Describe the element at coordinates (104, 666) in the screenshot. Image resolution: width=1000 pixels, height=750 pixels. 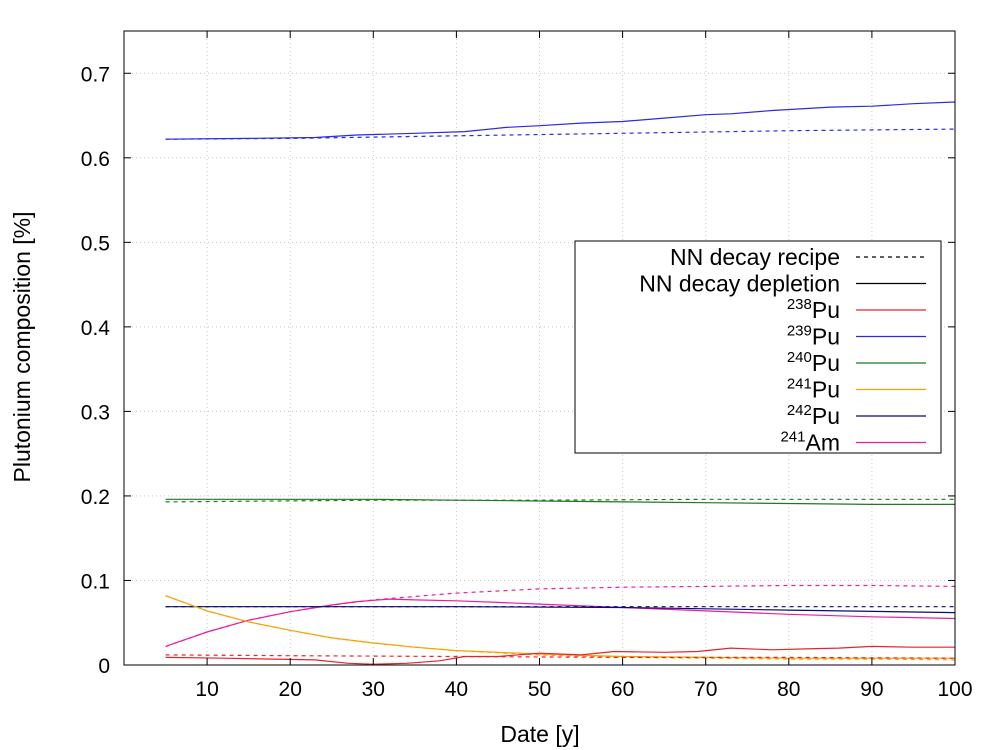
I see `y-tick-label: 0` at that location.